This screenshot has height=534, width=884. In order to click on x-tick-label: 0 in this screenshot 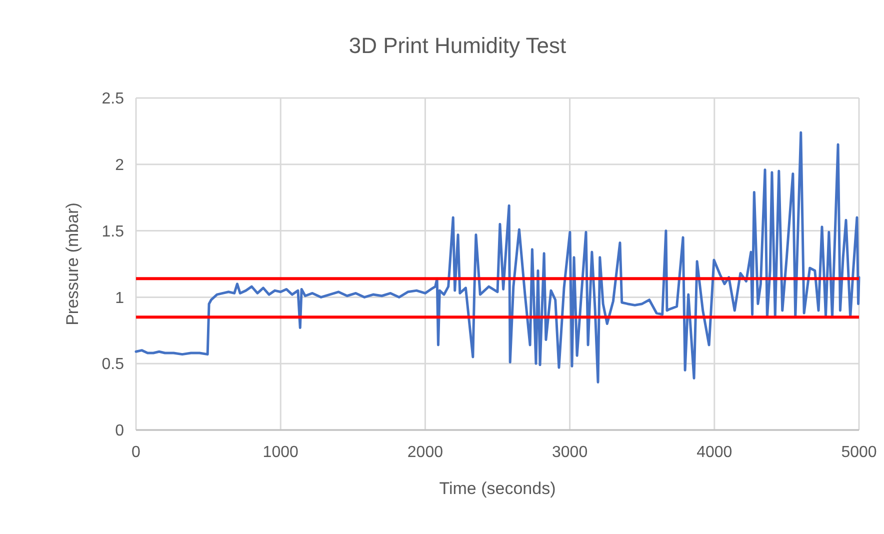, I will do `click(136, 452)`.